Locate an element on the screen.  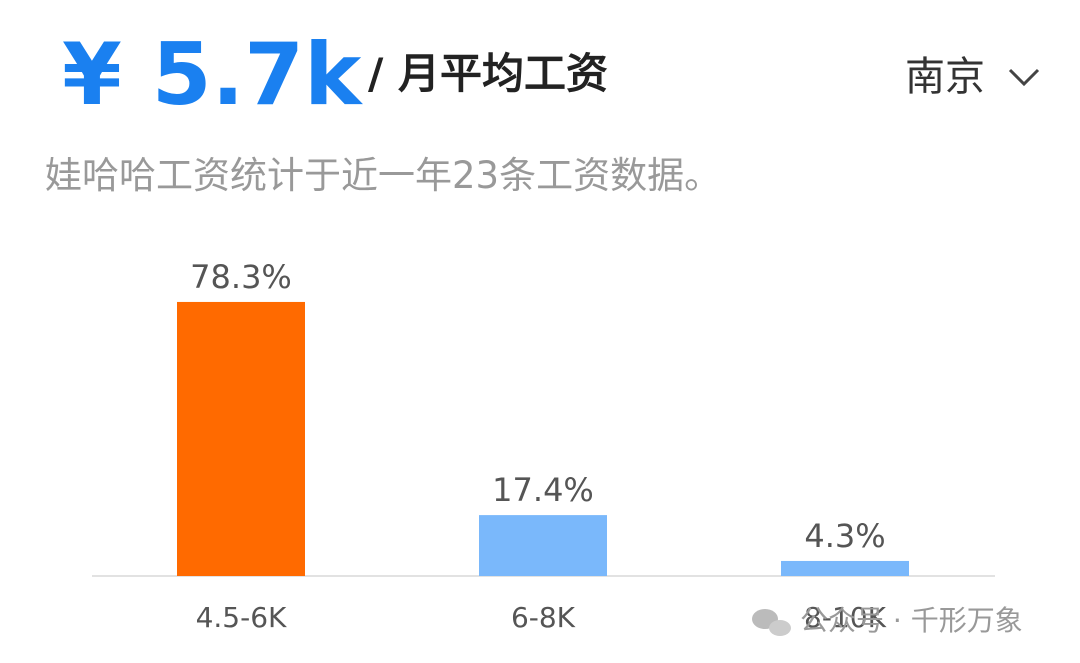
city-selector: 南京 is located at coordinates (972, 77).